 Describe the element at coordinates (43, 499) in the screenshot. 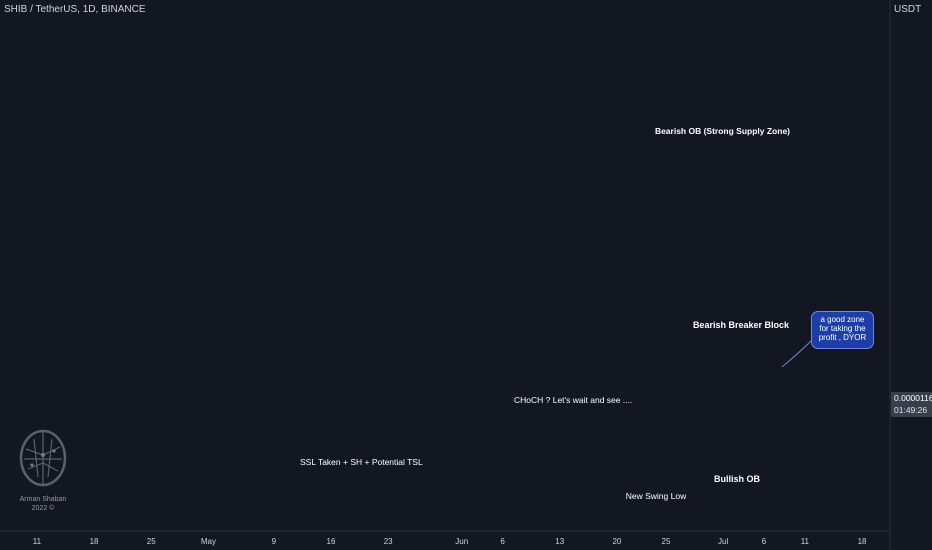

I see `logo-author-name: Arman Shaban` at that location.